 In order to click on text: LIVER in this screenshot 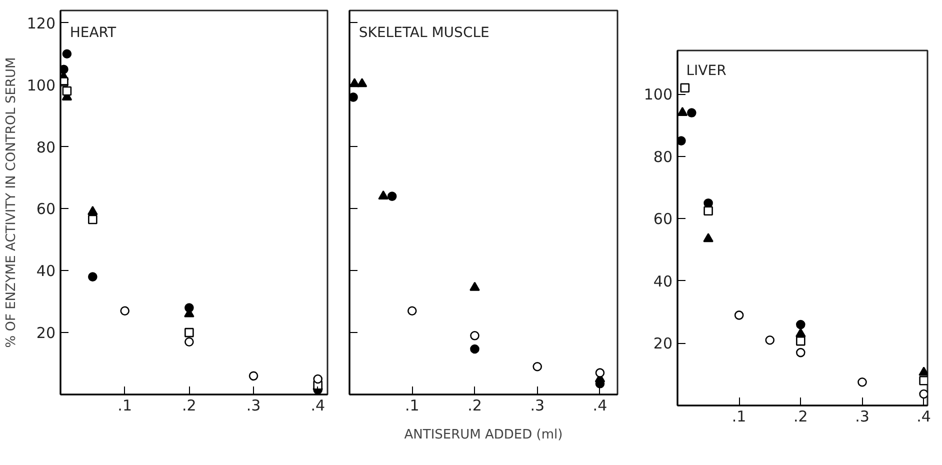, I will do `click(706, 70)`.